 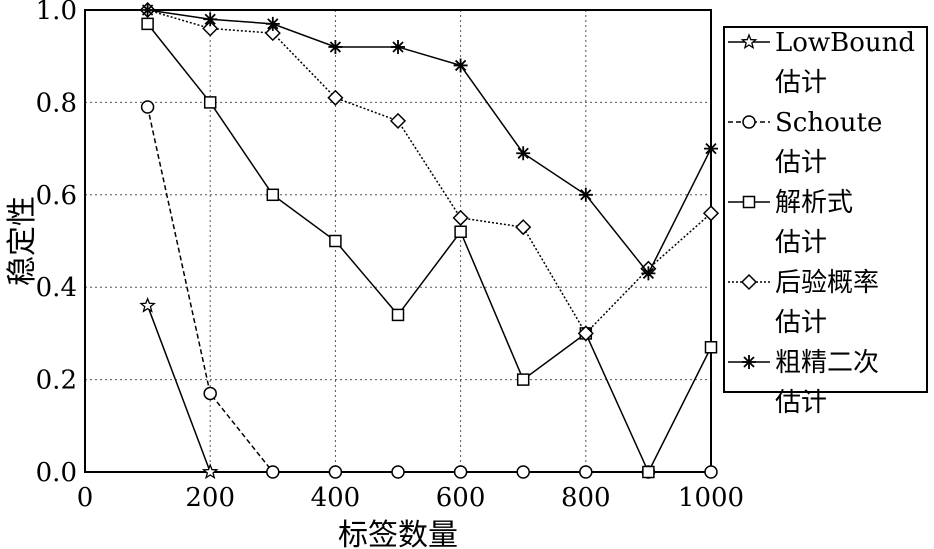 I want to click on y-tick-label: 0.6, so click(x=56, y=196).